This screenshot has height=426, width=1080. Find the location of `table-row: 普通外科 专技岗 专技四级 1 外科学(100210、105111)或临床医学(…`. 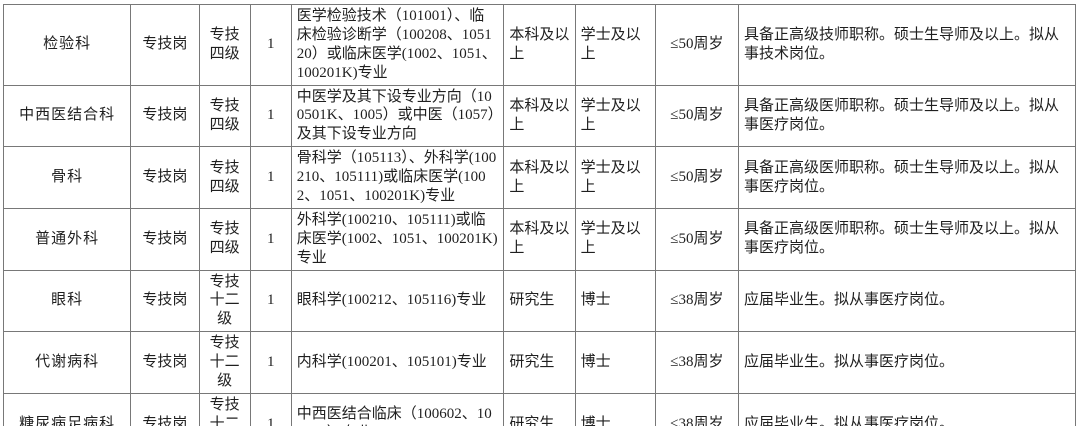

table-row: 普通外科 专技岗 专技四级 1 外科学(100210、105111)或临床医学(… is located at coordinates (539, 239).